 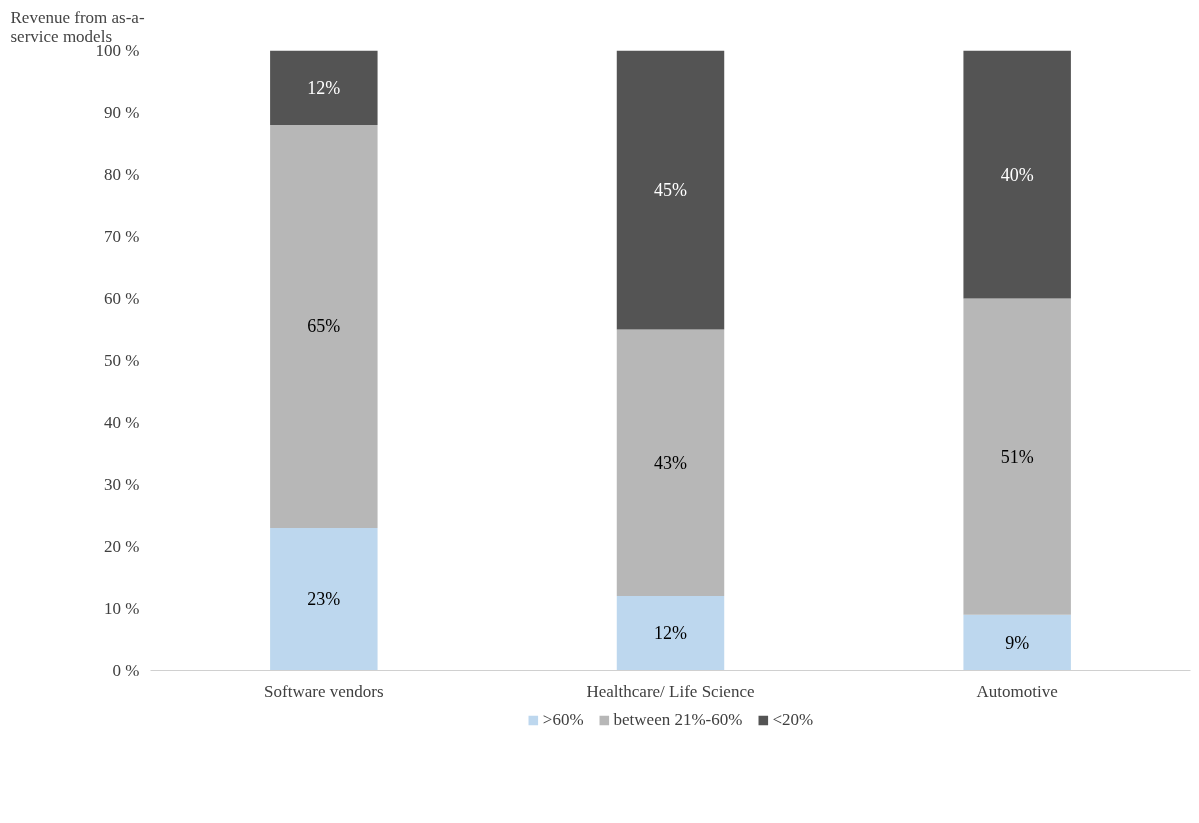 What do you see at coordinates (563, 720) in the screenshot?
I see `legend-label: >60%` at bounding box center [563, 720].